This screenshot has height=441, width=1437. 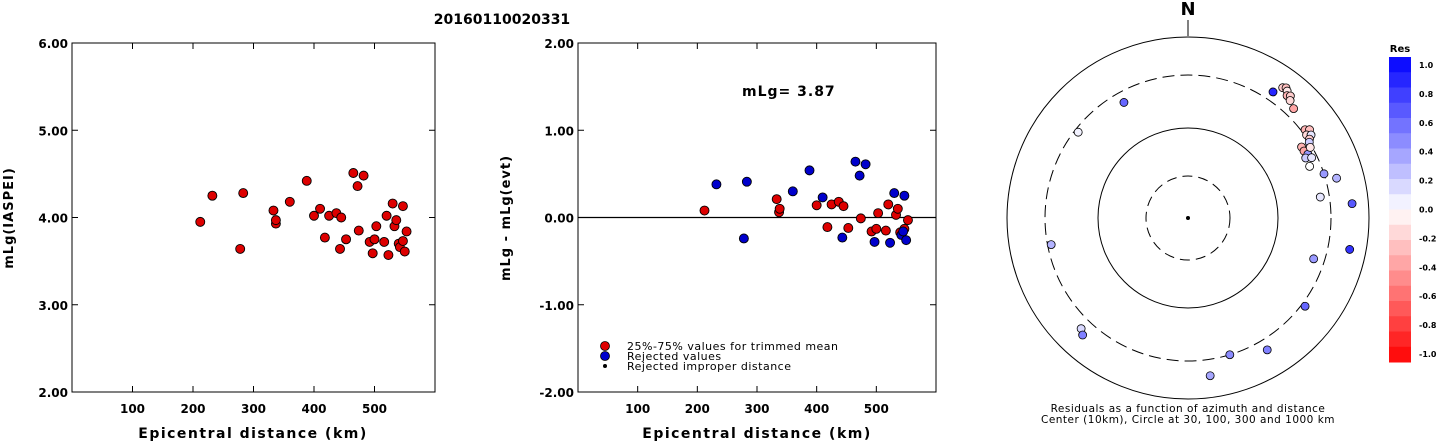 What do you see at coordinates (502, 20) in the screenshot?
I see `event-title: 20160110020331` at bounding box center [502, 20].